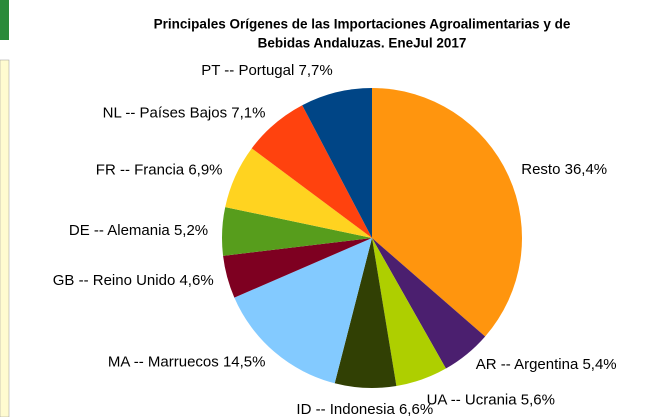 Image resolution: width=661 pixels, height=417 pixels. I want to click on slice-label: GB -- Reino Unido 4,6%, so click(133, 280).